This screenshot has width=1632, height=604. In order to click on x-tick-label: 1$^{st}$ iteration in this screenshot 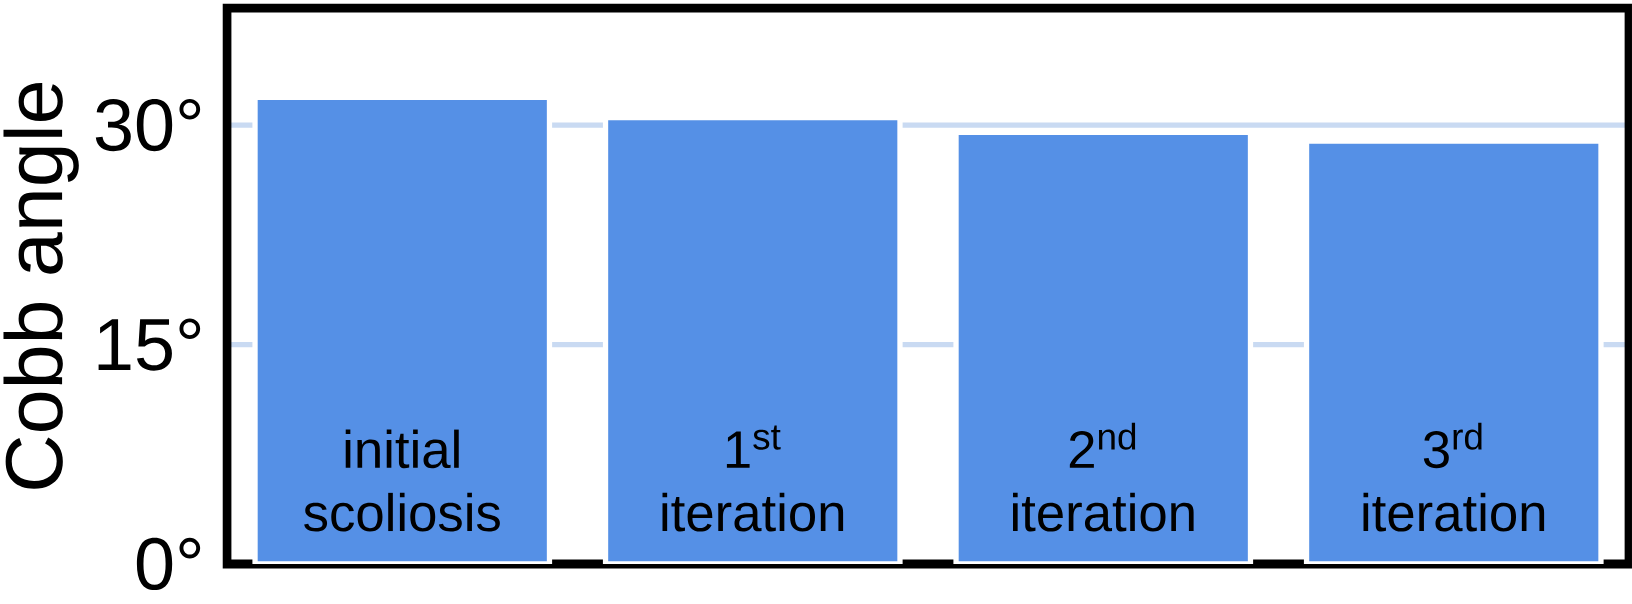, I will do `click(753, 478)`.